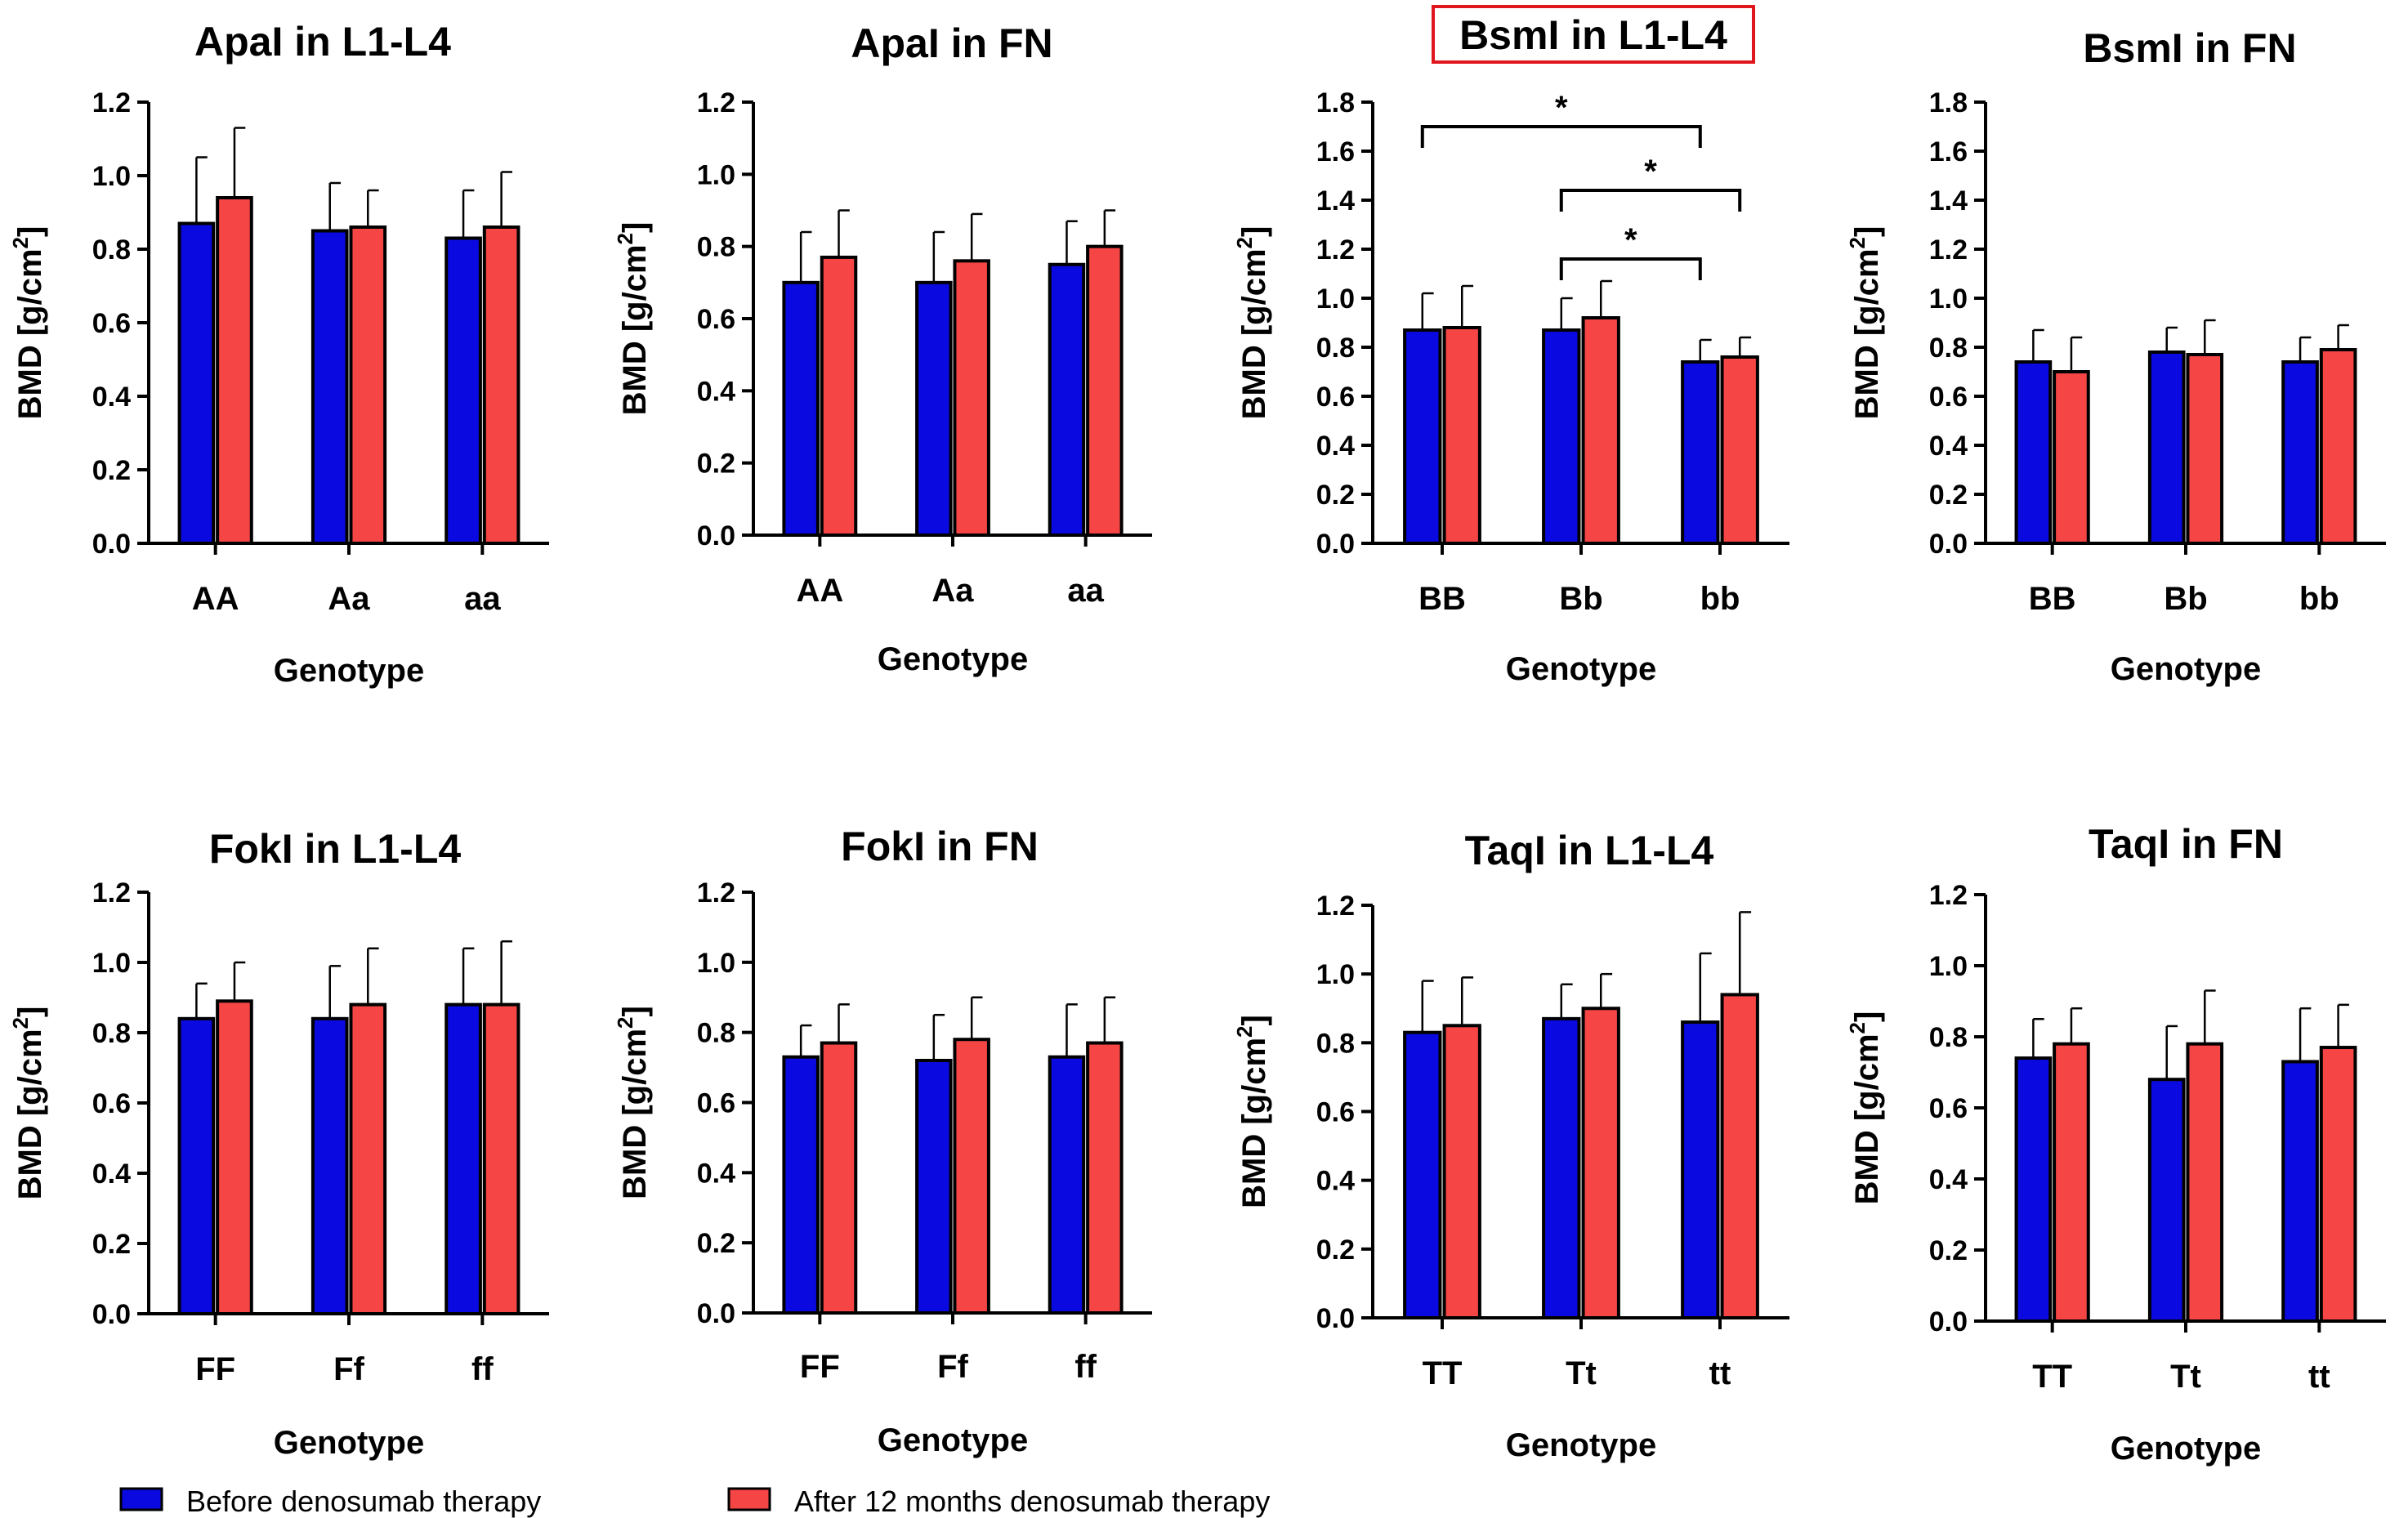 The width and height of the screenshot is (2408, 1518). I want to click on chart-title: BsmI in L1-L4, so click(1593, 35).